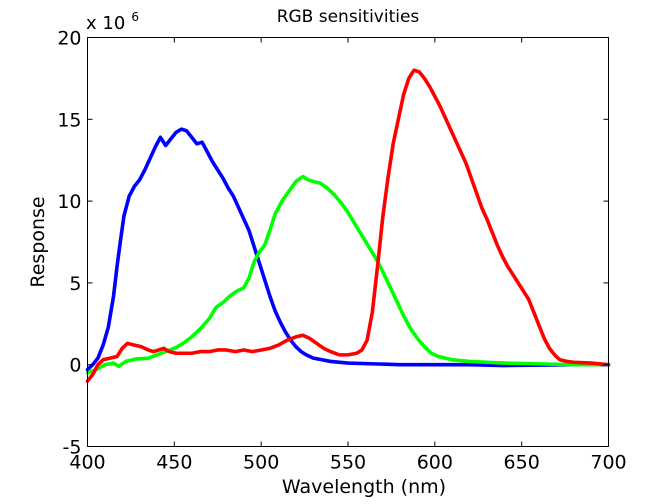 The image size is (672, 504). What do you see at coordinates (522, 463) in the screenshot?
I see `x-tick-label: 650` at bounding box center [522, 463].